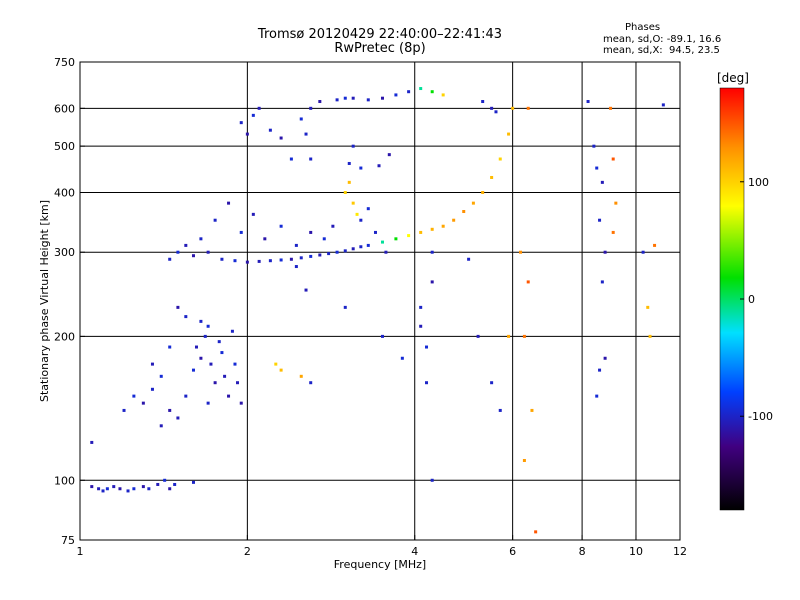 The image size is (800, 600). I want to click on y-tick-label: 200, so click(64, 336).